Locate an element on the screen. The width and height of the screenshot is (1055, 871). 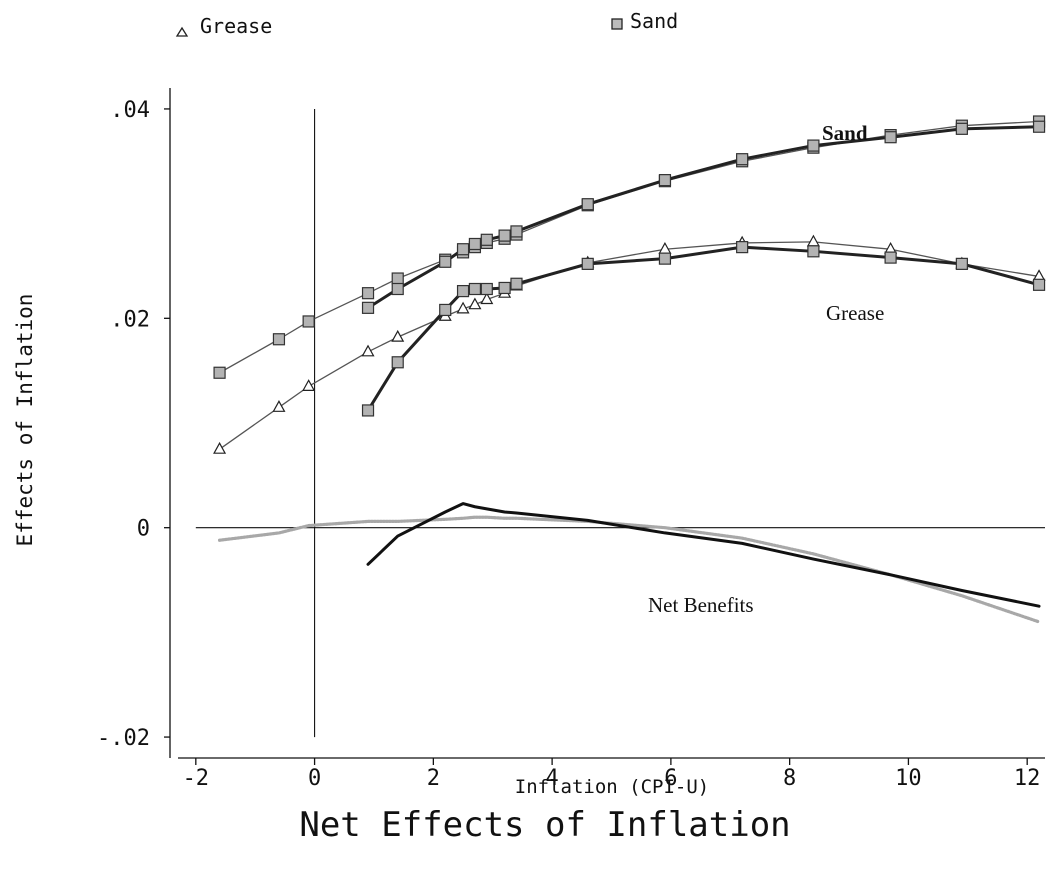
annotation-net-benefits: Net Benefits is located at coordinates (701, 605).